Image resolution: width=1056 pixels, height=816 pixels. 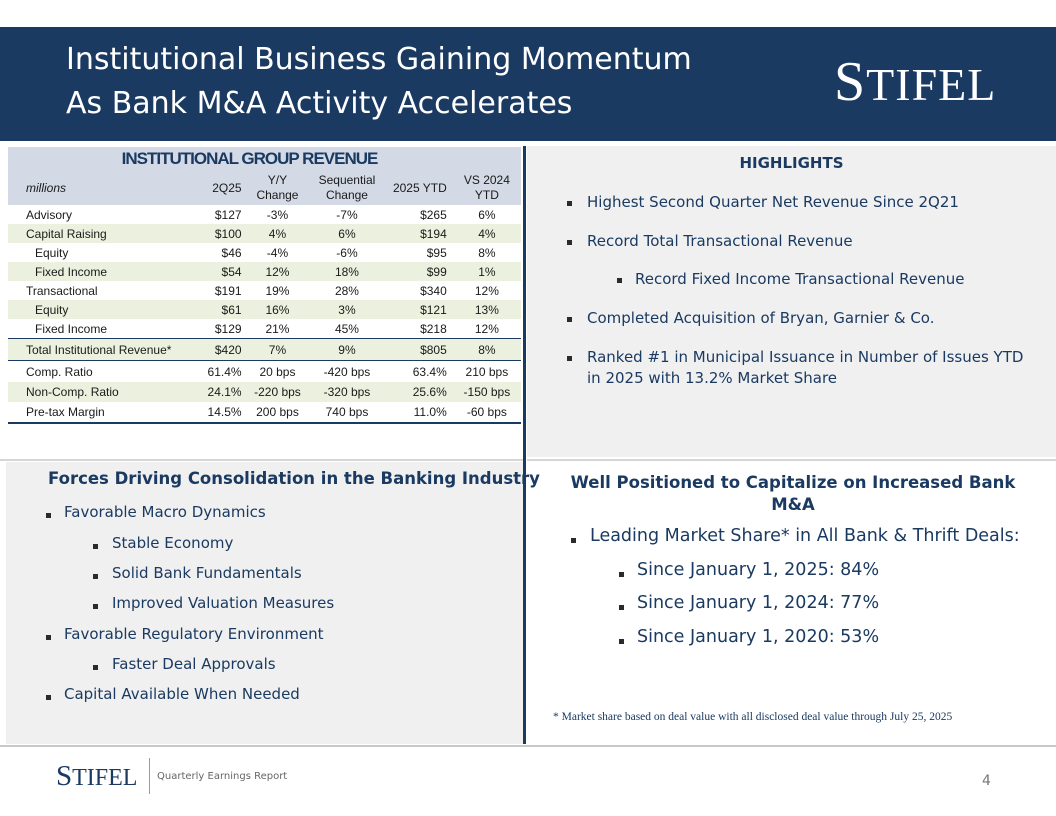 What do you see at coordinates (347, 252) in the screenshot?
I see `cell-seq: -6%` at bounding box center [347, 252].